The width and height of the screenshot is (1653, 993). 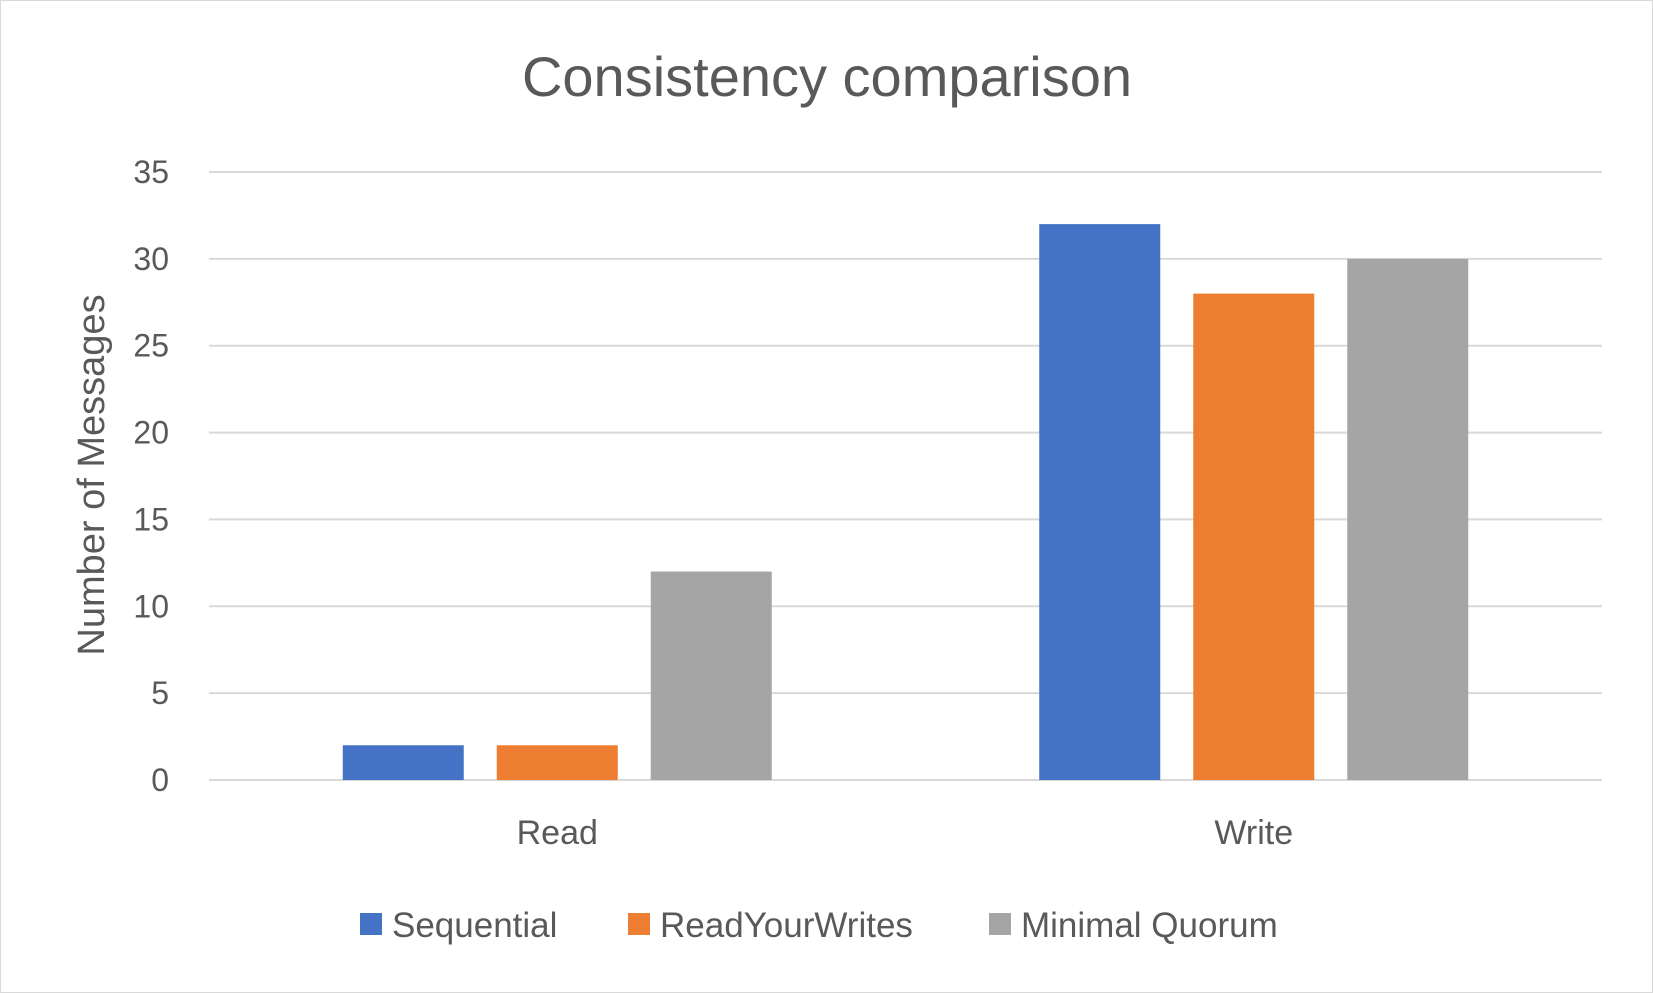 What do you see at coordinates (151, 519) in the screenshot?
I see `y-tick-label: 15` at bounding box center [151, 519].